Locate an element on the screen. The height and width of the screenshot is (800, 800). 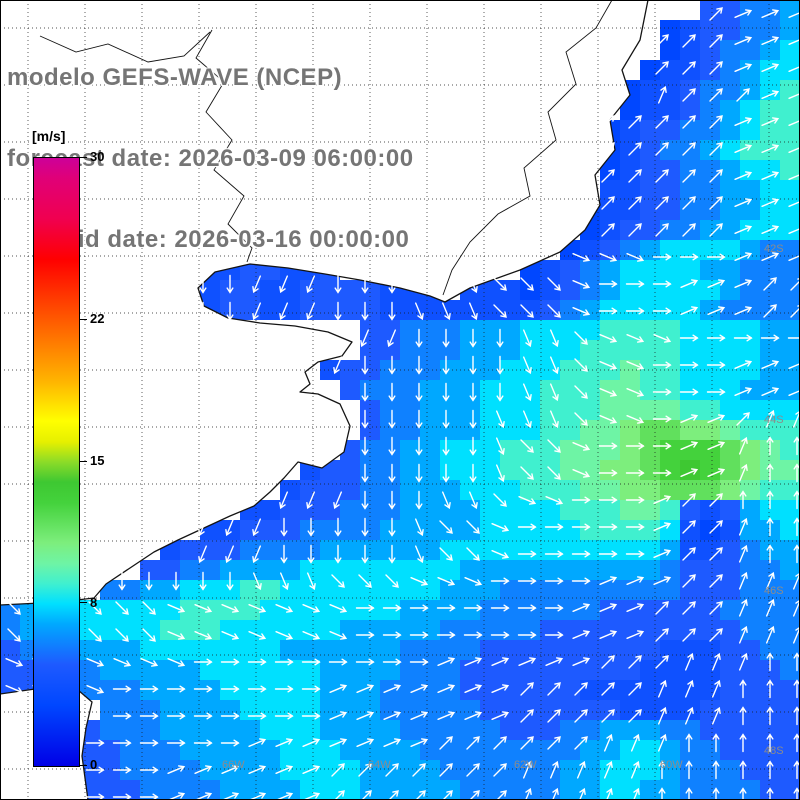
latitude-label: 48S is located at coordinates (774, 751).